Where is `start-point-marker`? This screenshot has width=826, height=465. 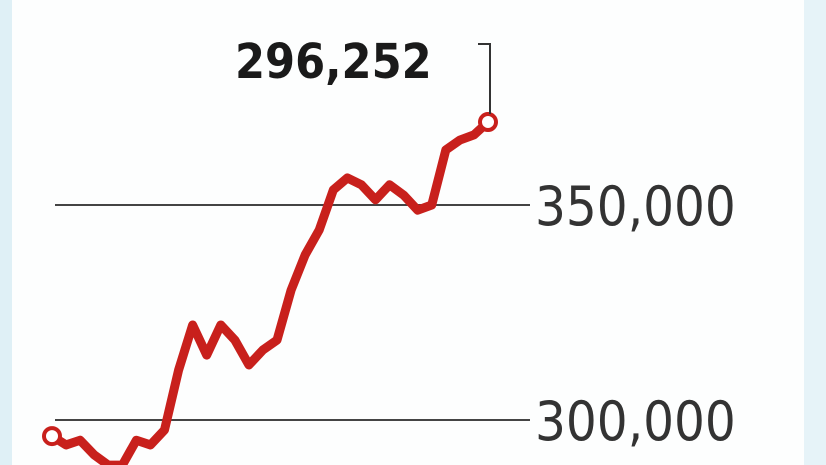
start-point-marker is located at coordinates (52, 436).